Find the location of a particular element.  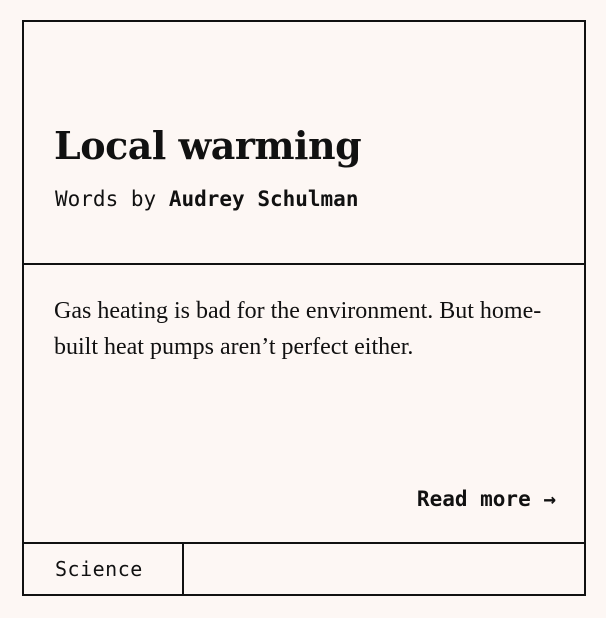

article-title: Local warming is located at coordinates (208, 145).